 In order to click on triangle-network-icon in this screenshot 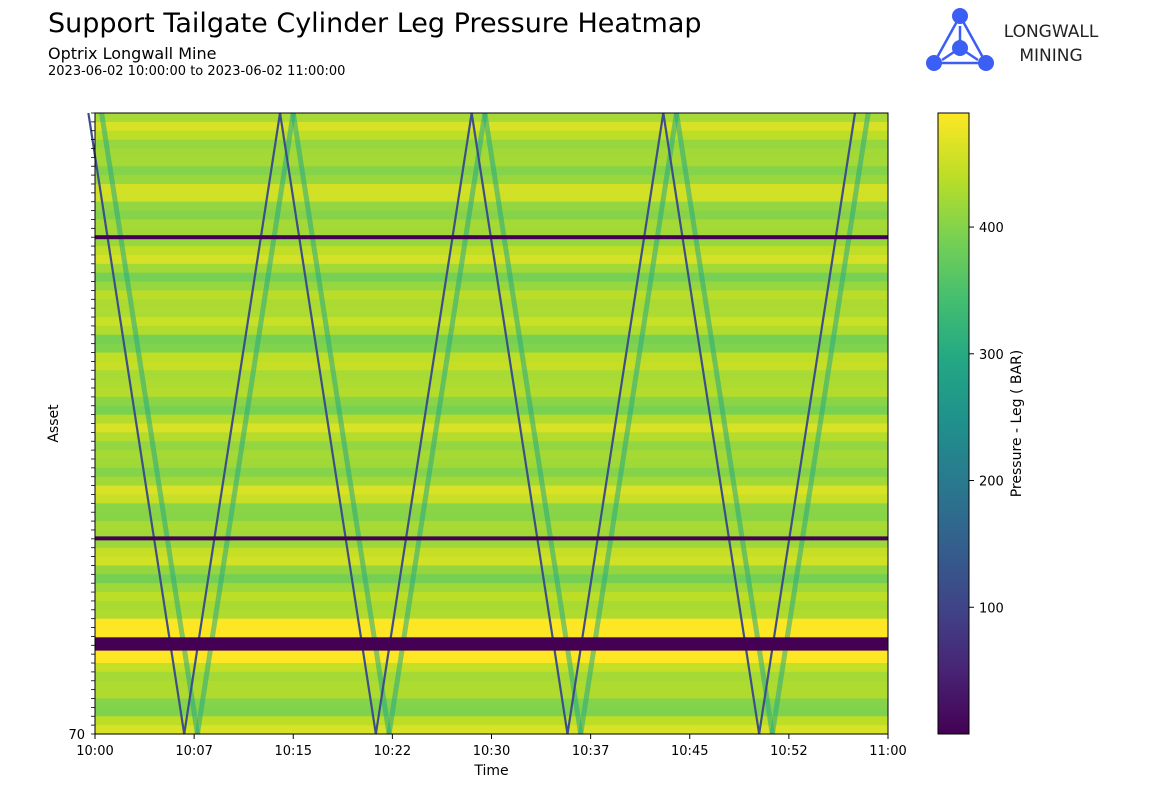, I will do `click(960, 39)`.